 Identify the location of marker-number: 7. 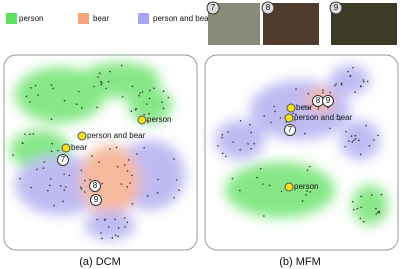
(290, 129).